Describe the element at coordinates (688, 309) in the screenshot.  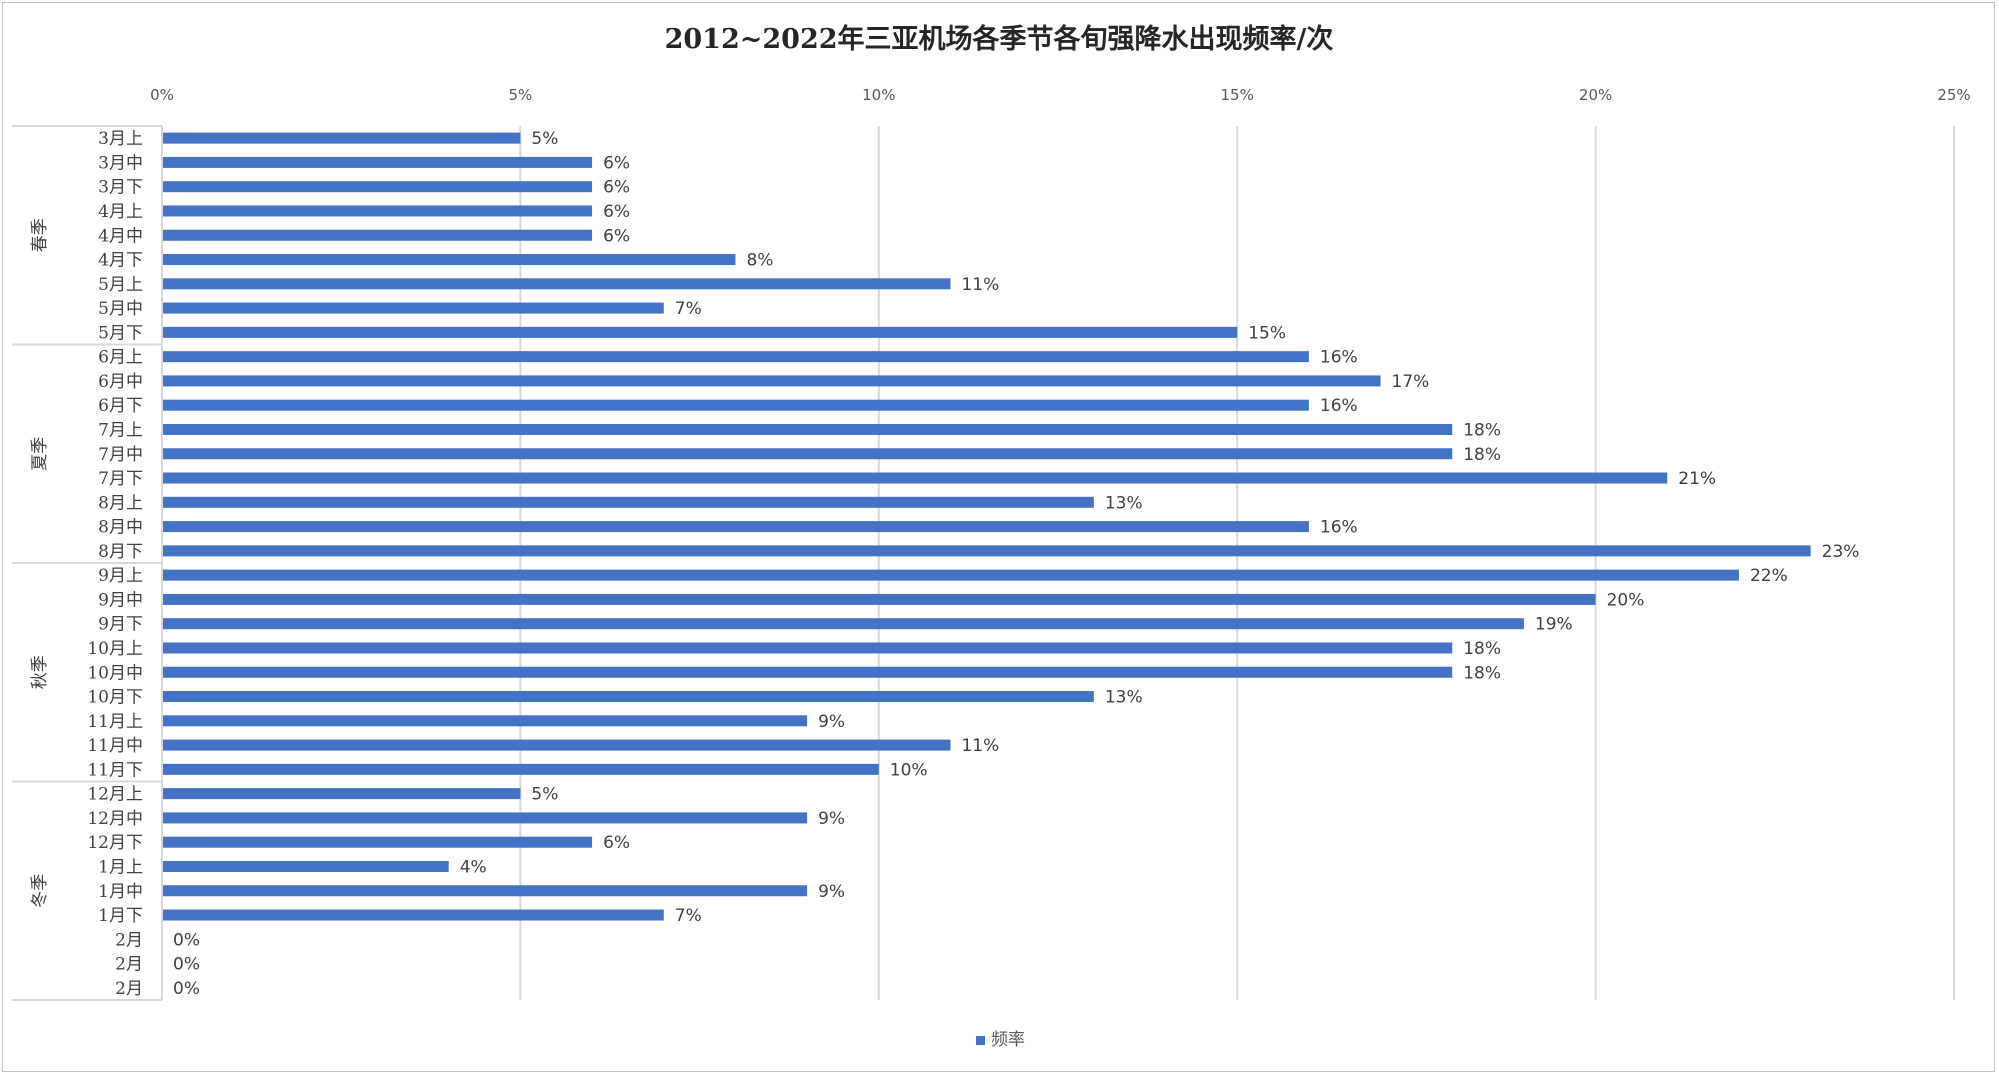
I see `data-label: 7%` at that location.